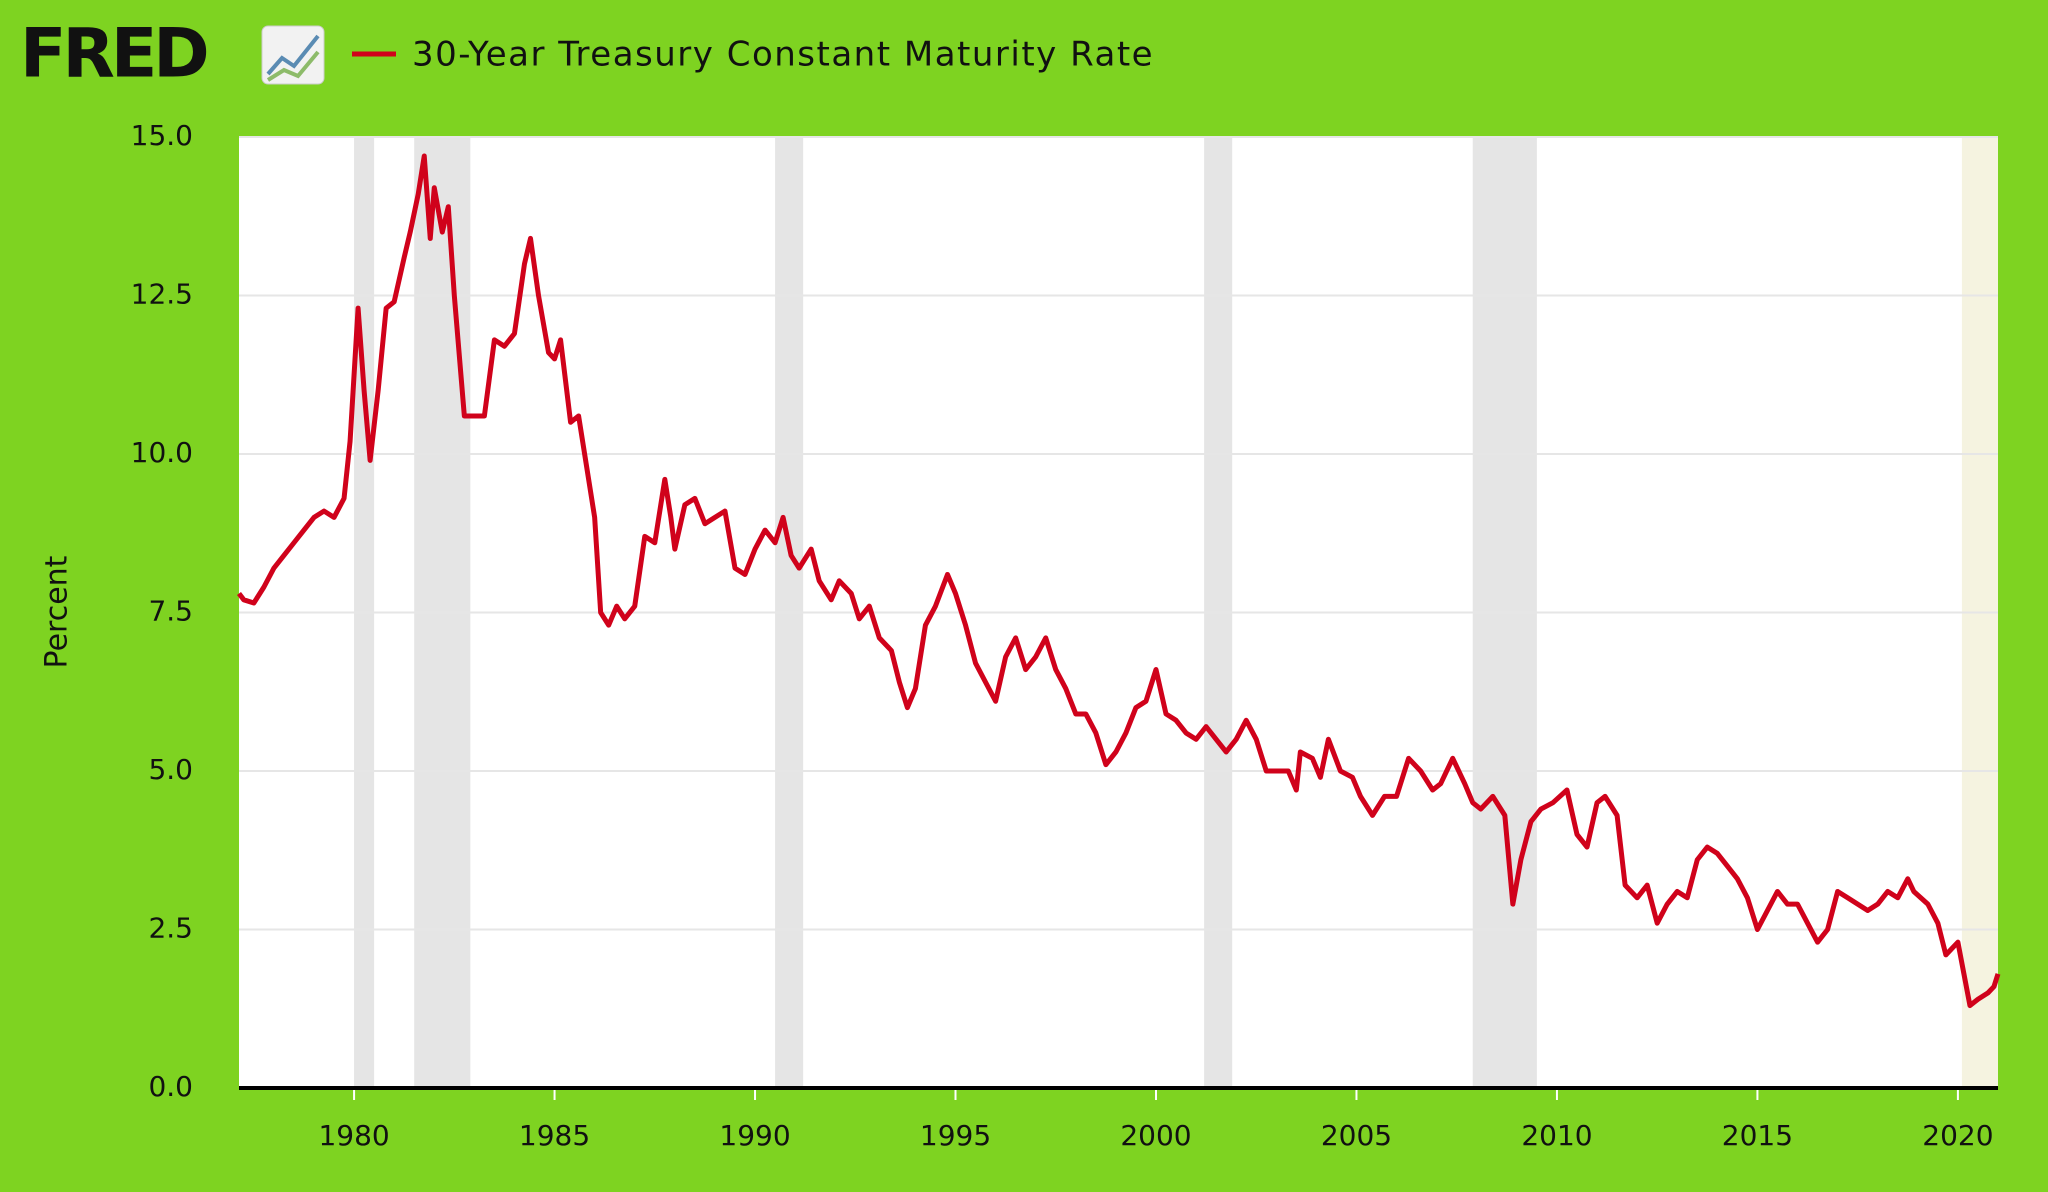  What do you see at coordinates (1155, 1135) in the screenshot?
I see `x-tick-label: 2000` at bounding box center [1155, 1135].